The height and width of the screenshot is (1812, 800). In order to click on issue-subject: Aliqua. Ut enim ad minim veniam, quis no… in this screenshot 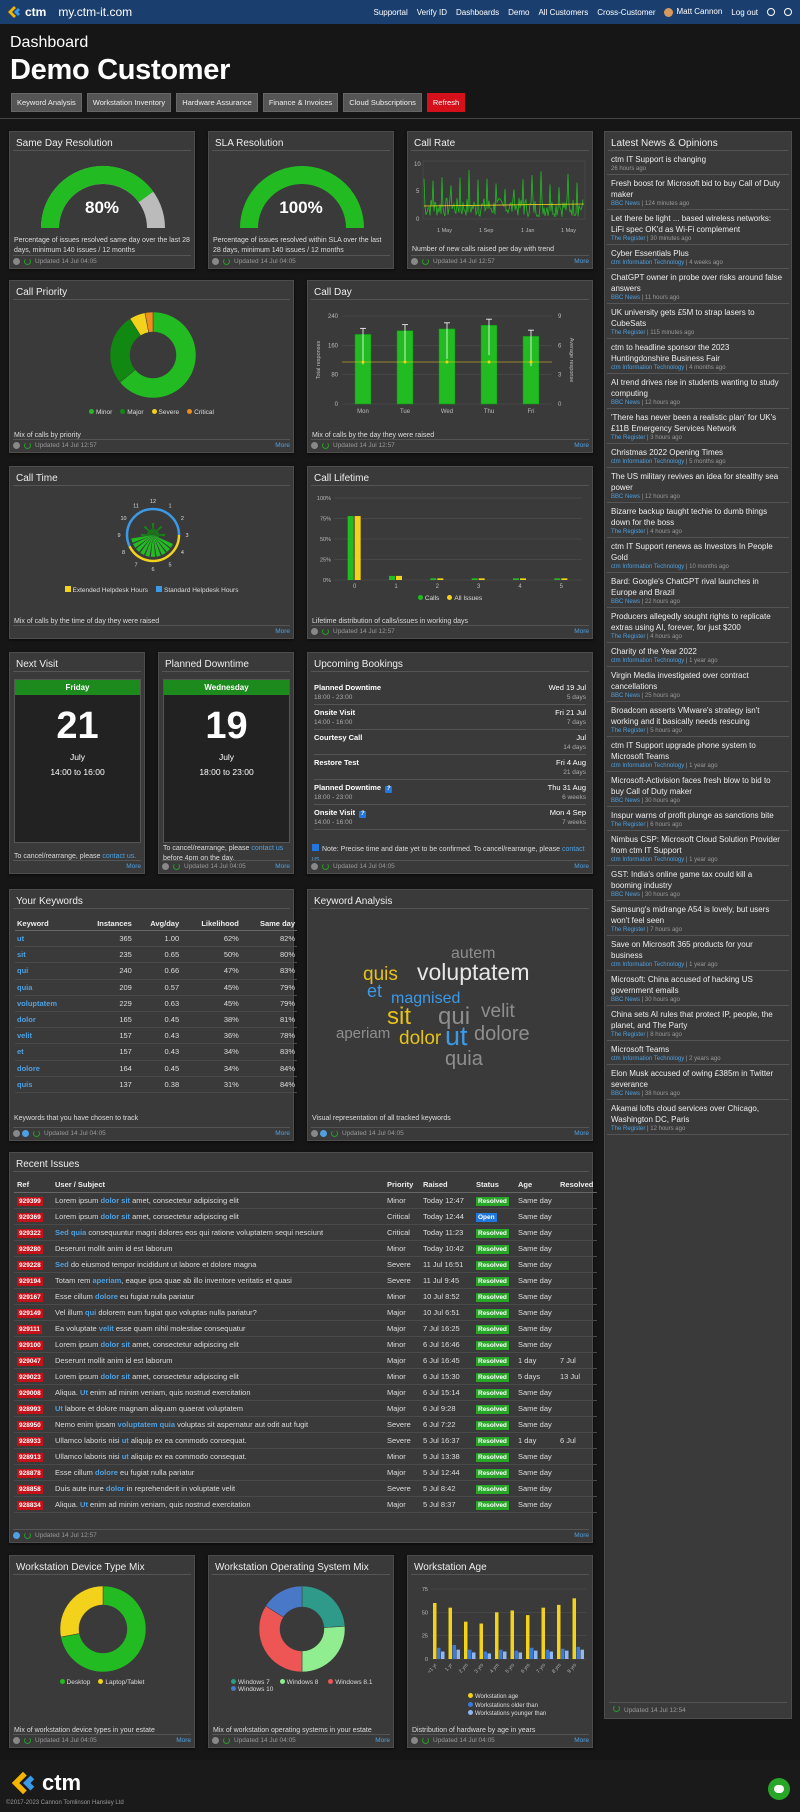, I will do `click(218, 1392)`.